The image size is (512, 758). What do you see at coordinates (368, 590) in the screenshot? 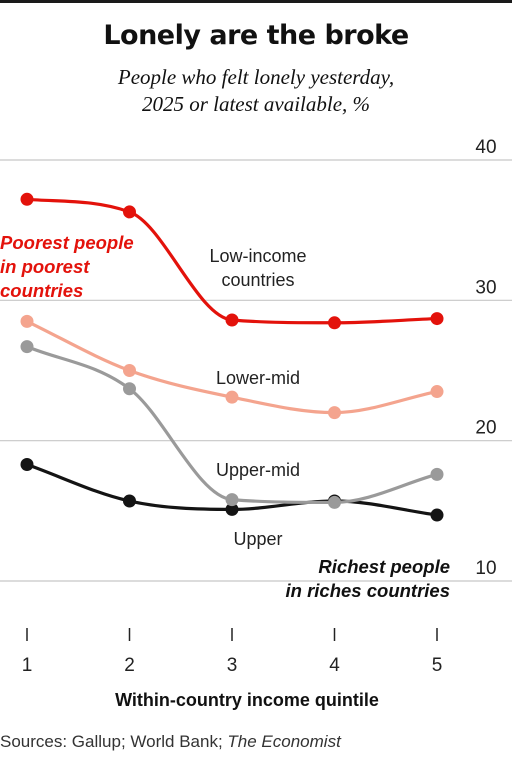
I see `annotation-richest: in riches countries` at bounding box center [368, 590].